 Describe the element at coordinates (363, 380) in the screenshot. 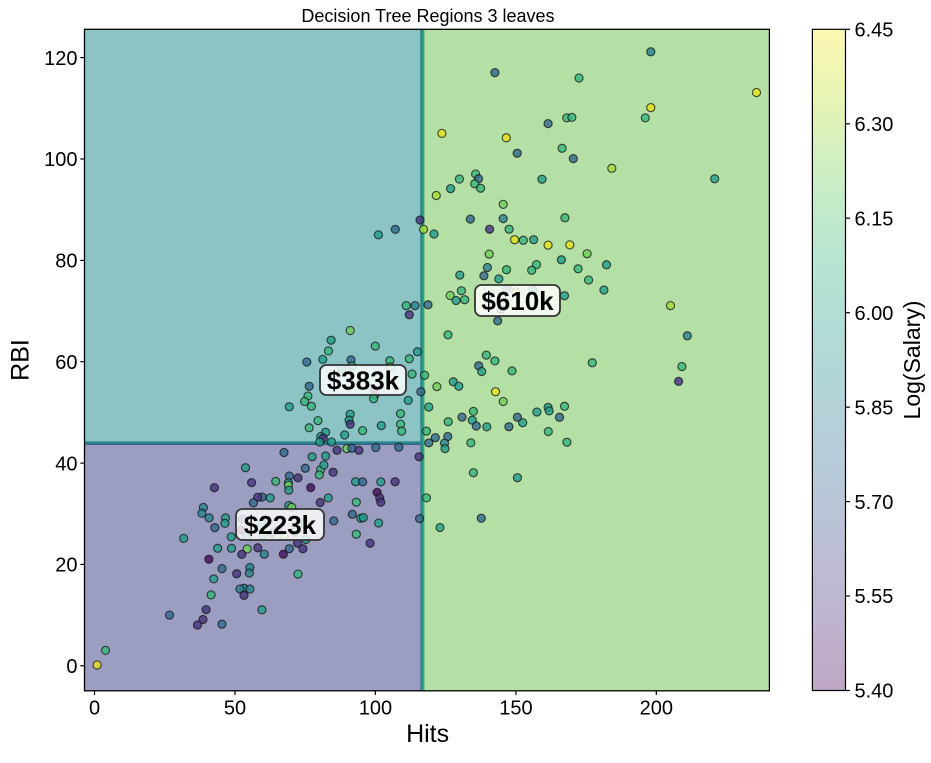

I see `svg-text: $383k` at that location.